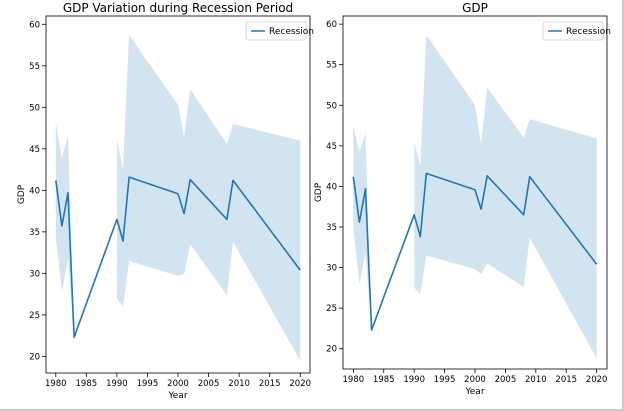 Image resolution: width=624 pixels, height=411 pixels. What do you see at coordinates (623, 205) in the screenshot?
I see `image-border-right` at bounding box center [623, 205].